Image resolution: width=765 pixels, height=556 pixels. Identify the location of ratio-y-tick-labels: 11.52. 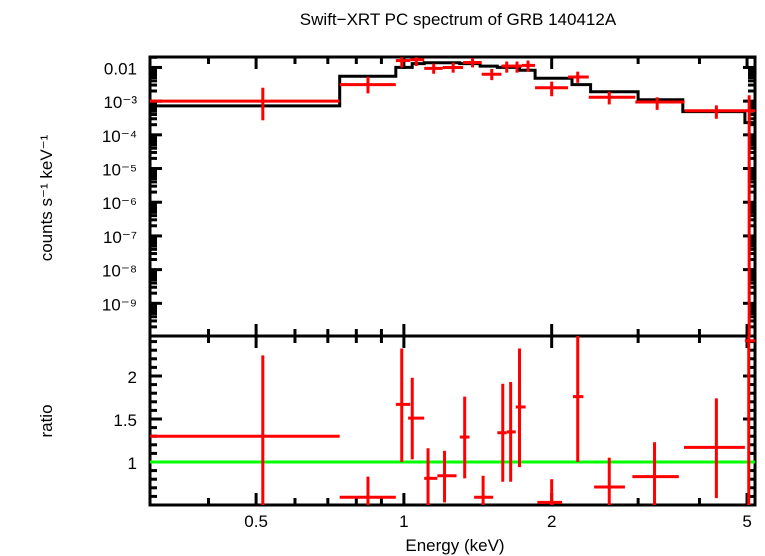
(125, 420).